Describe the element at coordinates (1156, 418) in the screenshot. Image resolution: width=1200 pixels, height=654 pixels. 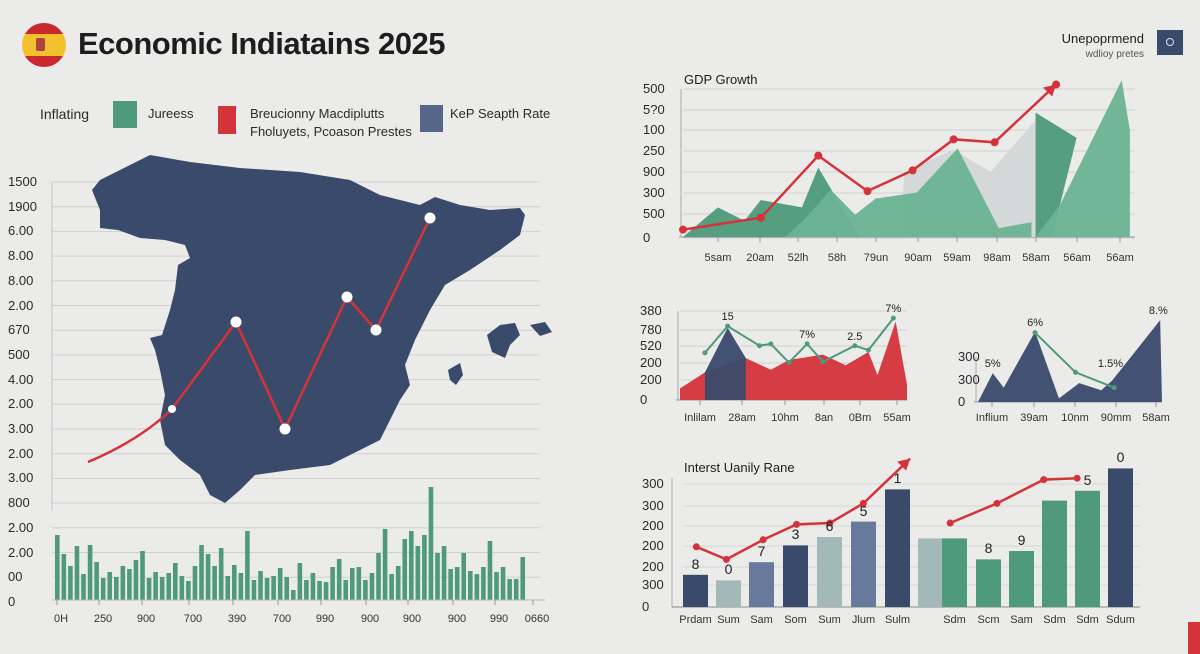
I see `x-tick-label: 58am` at that location.